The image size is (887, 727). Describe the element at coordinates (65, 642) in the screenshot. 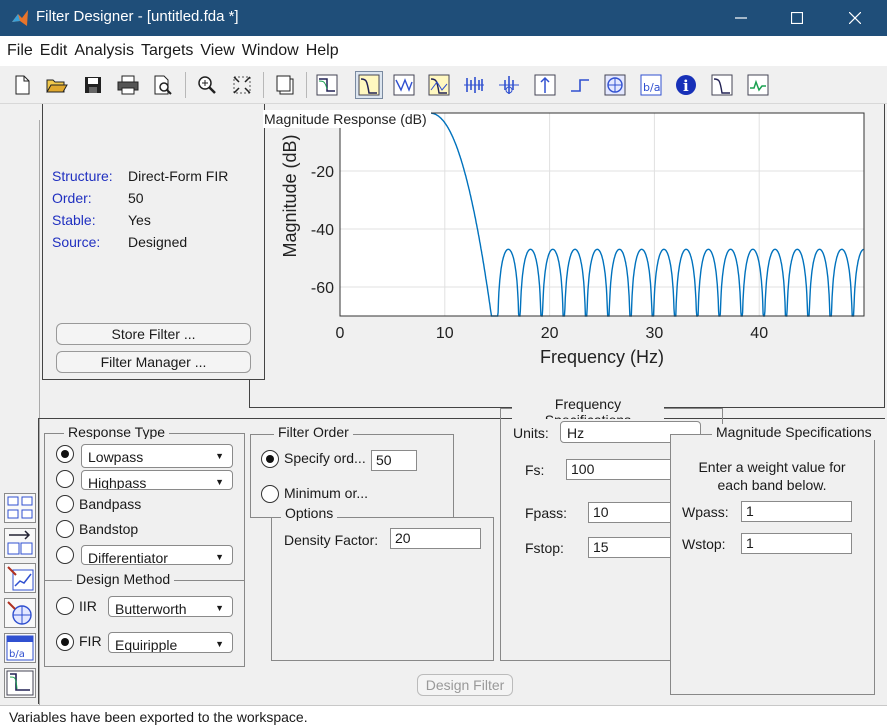

I see `fir-radio` at that location.